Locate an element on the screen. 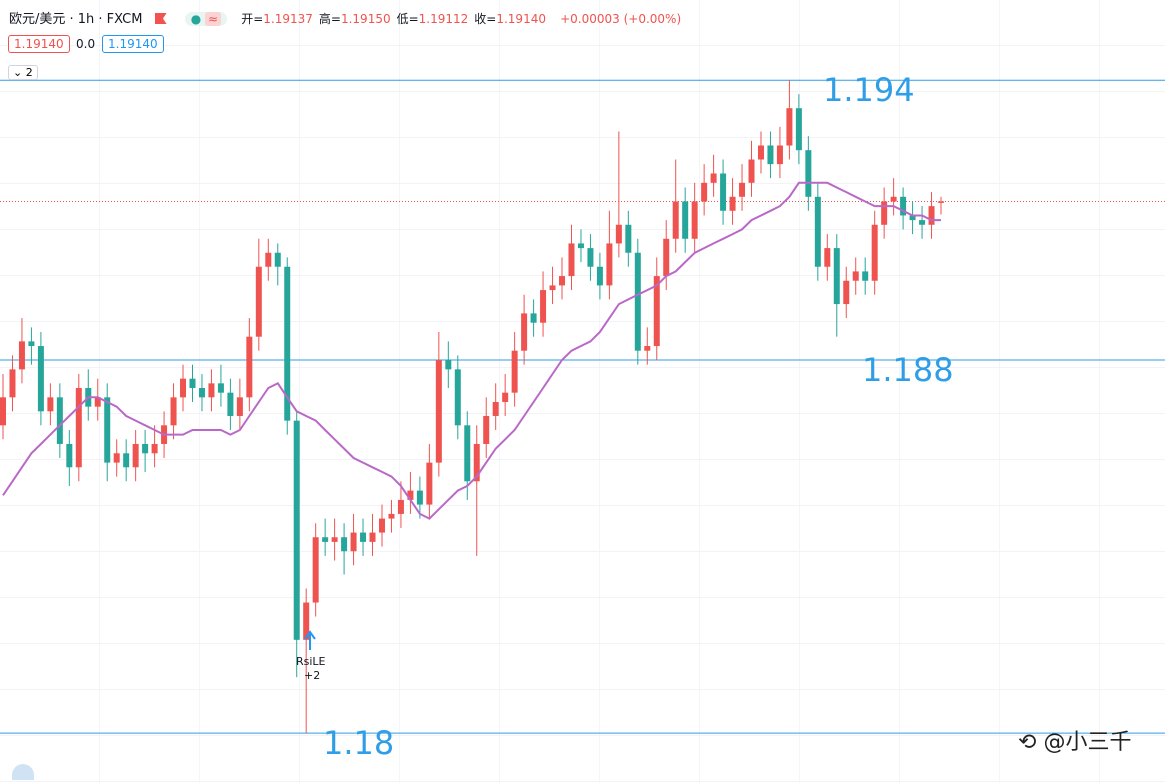 The height and width of the screenshot is (783, 1165). ohlc-value: 1.19140 is located at coordinates (521, 19).